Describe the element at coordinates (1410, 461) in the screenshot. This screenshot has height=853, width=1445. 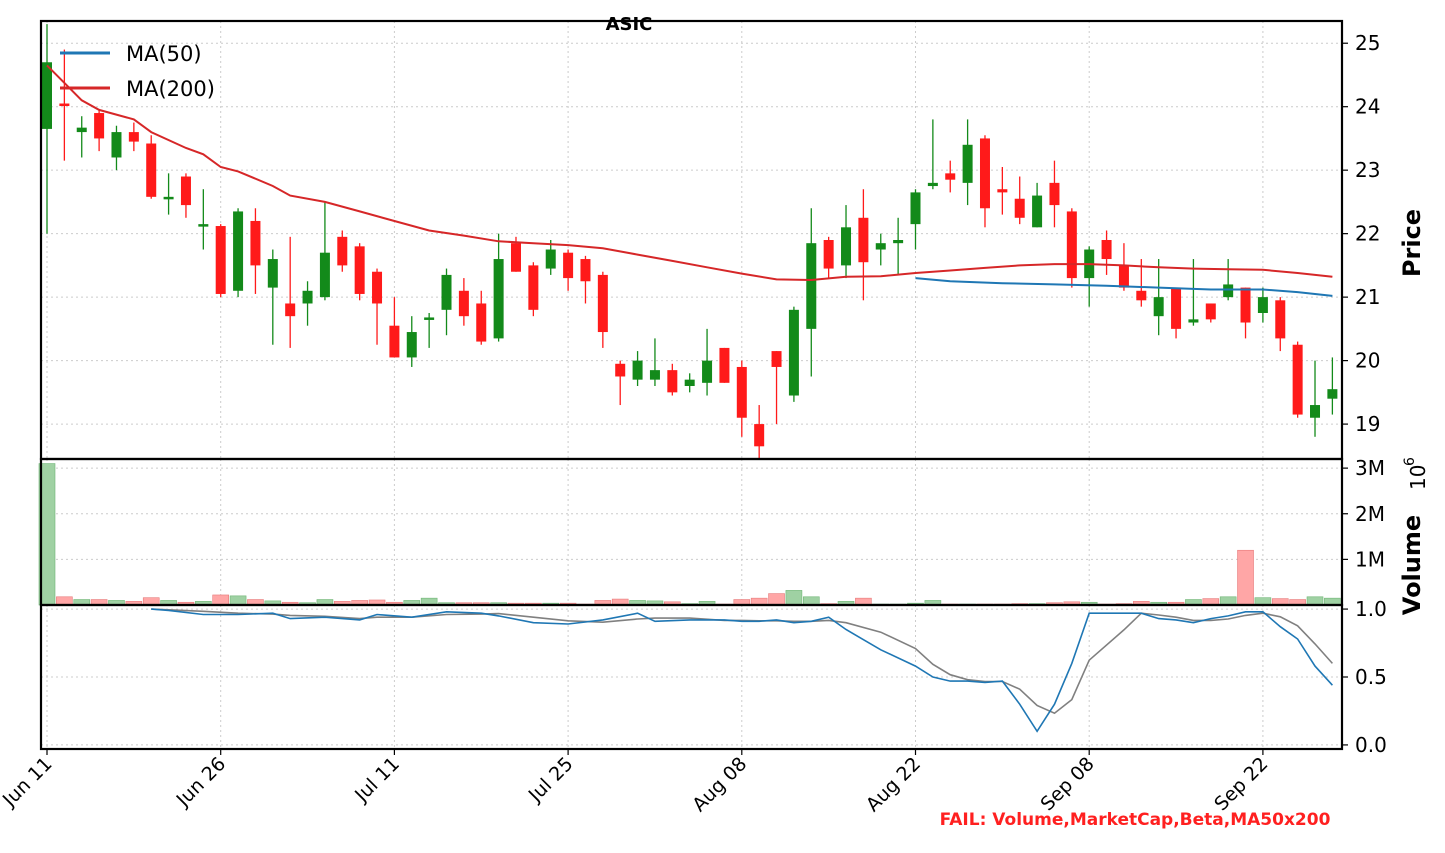
I see `volume-scale-exponent: 6` at that location.